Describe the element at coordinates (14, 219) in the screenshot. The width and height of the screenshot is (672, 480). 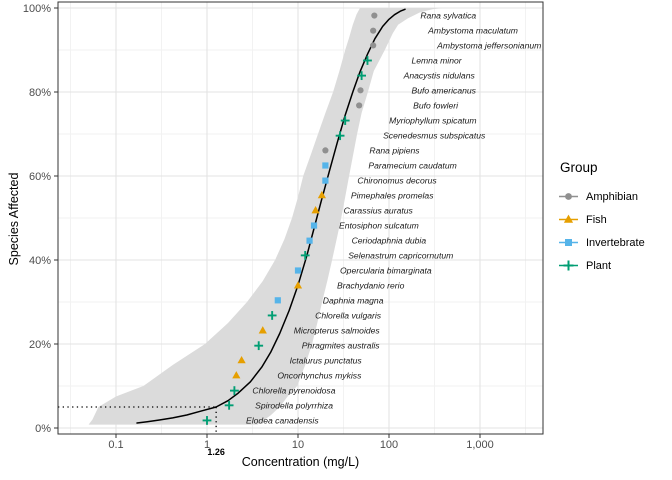
I see `y-axis-title: Species Affected` at that location.